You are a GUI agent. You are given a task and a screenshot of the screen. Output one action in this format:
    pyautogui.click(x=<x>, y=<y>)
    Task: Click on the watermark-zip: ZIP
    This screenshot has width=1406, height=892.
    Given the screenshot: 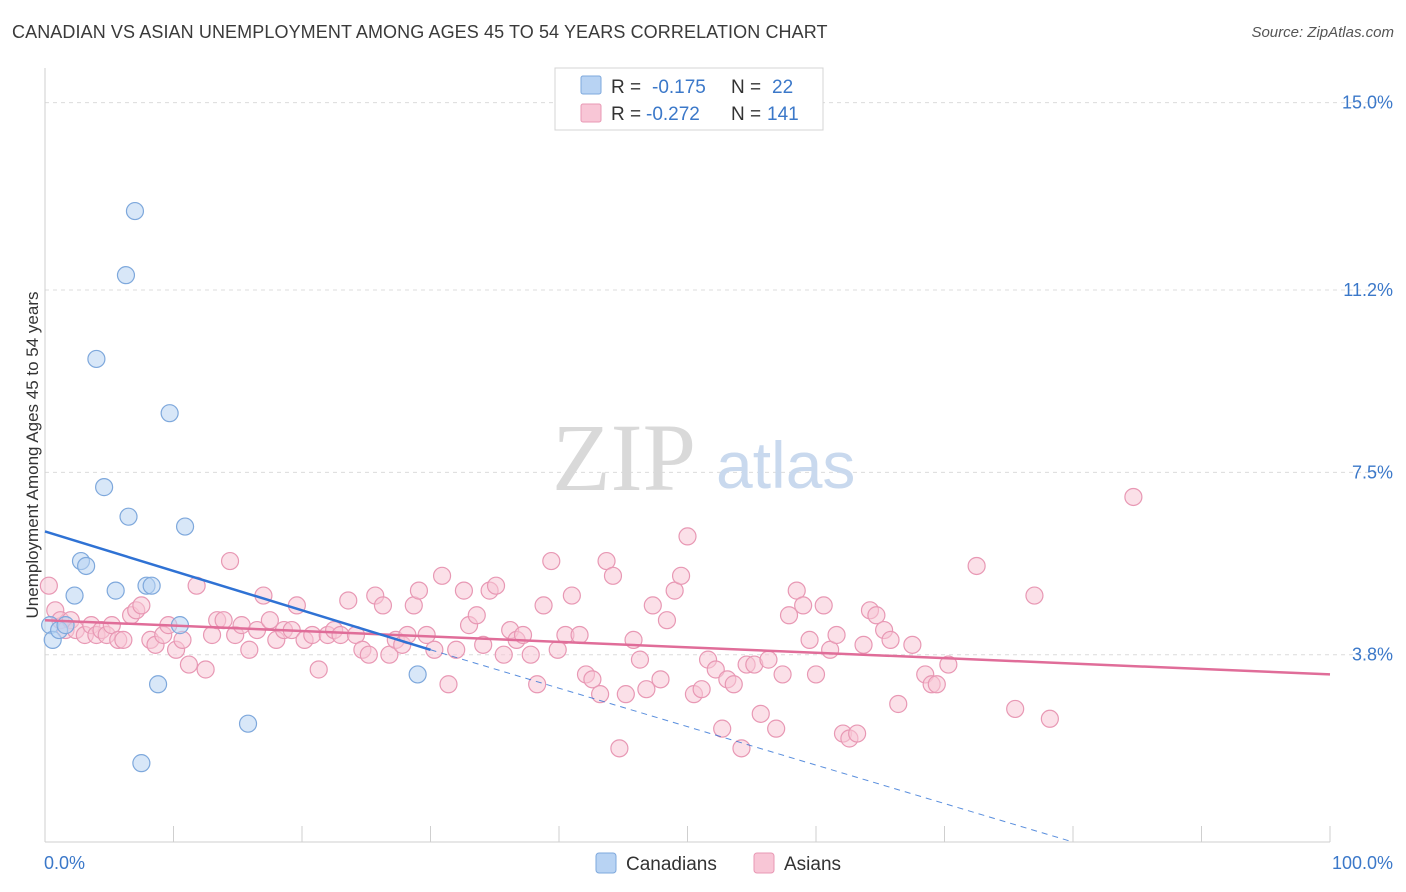 What is the action you would take?
    pyautogui.click(x=624, y=457)
    